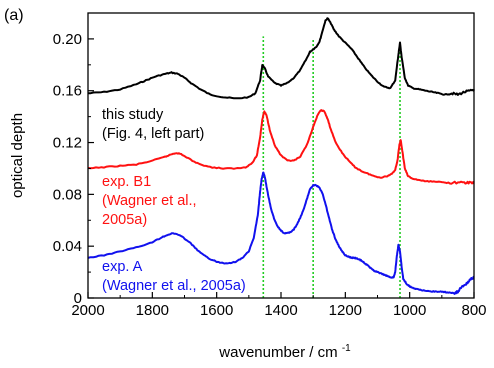  I want to click on x-tick-label-0: 2000, so click(87, 310).